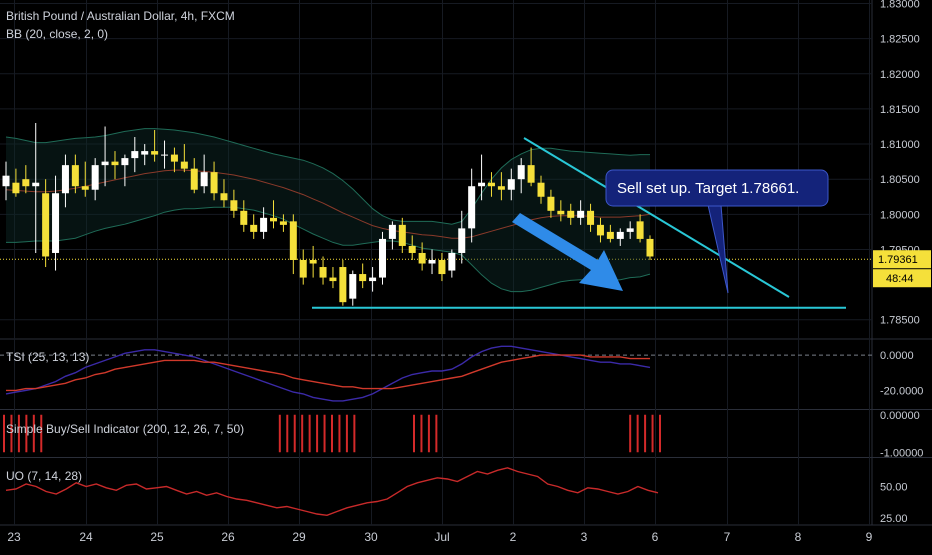 The image size is (932, 555). I want to click on price-tick-label: 1.80500, so click(900, 180).